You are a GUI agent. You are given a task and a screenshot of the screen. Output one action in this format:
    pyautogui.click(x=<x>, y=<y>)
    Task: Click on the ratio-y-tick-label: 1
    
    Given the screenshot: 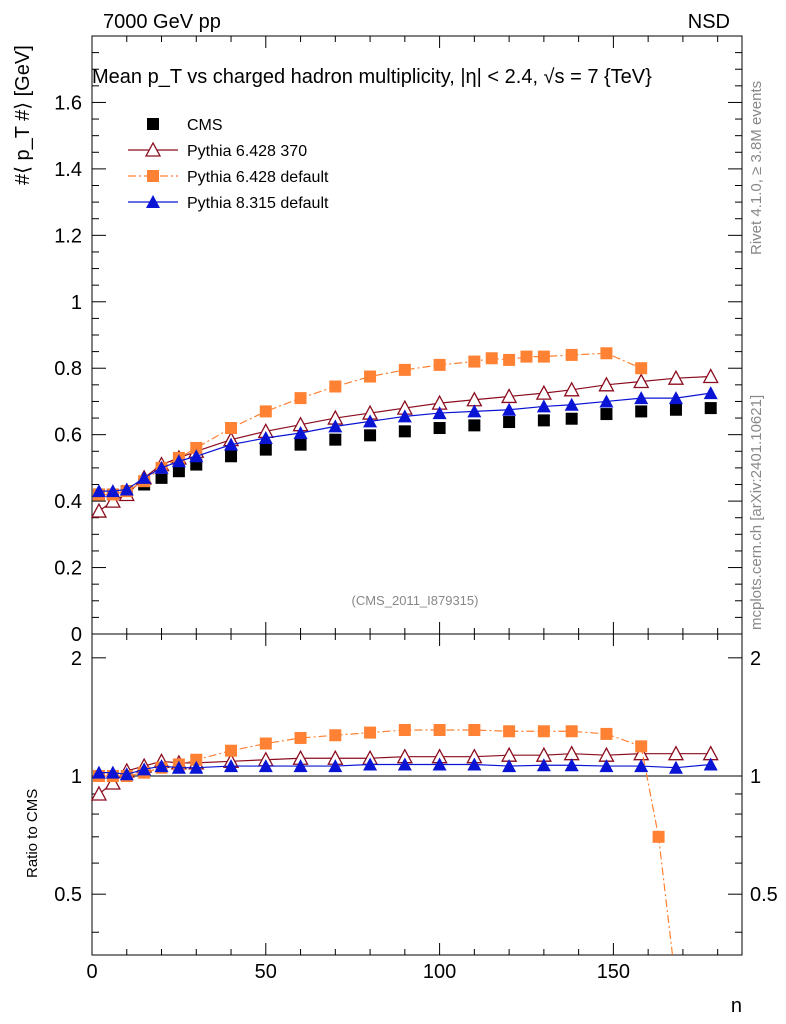 What is the action you would take?
    pyautogui.click(x=76, y=777)
    